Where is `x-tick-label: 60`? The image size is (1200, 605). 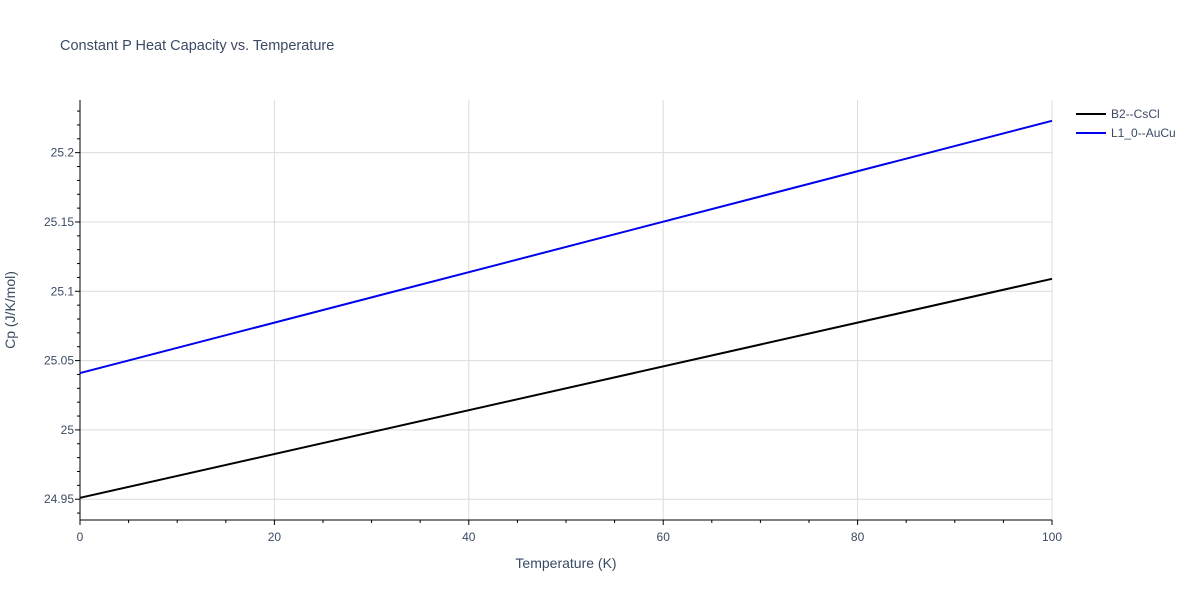 x-tick-label: 60 is located at coordinates (664, 537).